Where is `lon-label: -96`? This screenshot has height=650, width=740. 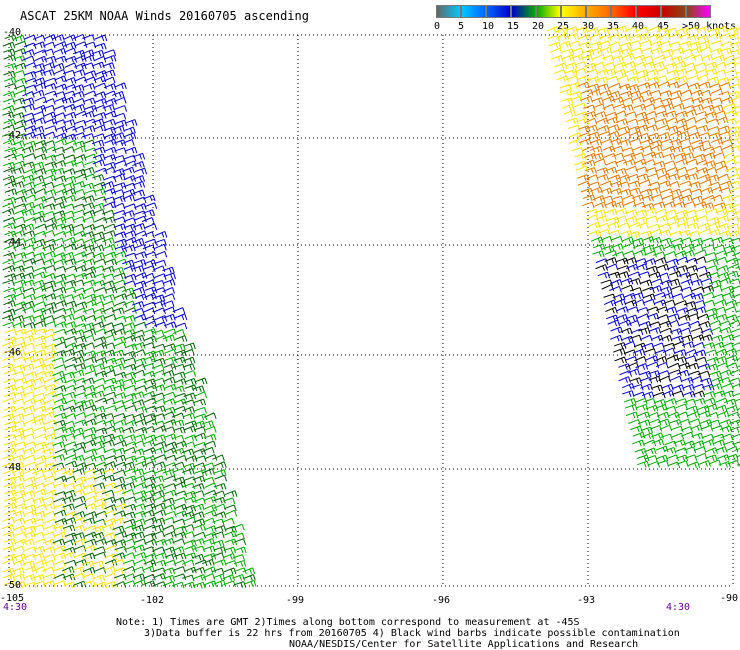 lon-label: -96 is located at coordinates (441, 600).